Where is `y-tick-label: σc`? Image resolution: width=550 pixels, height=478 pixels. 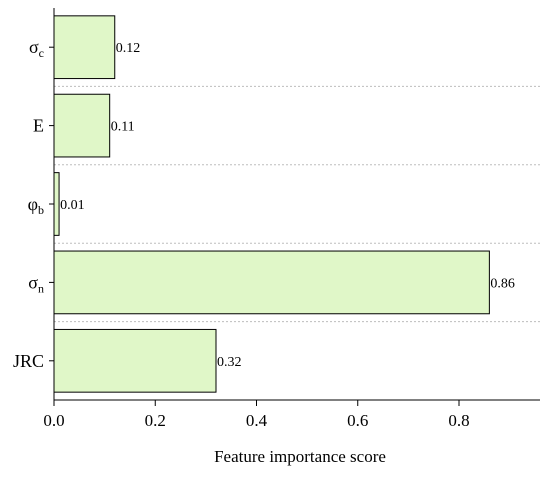
y-tick-label: σc is located at coordinates (36, 48).